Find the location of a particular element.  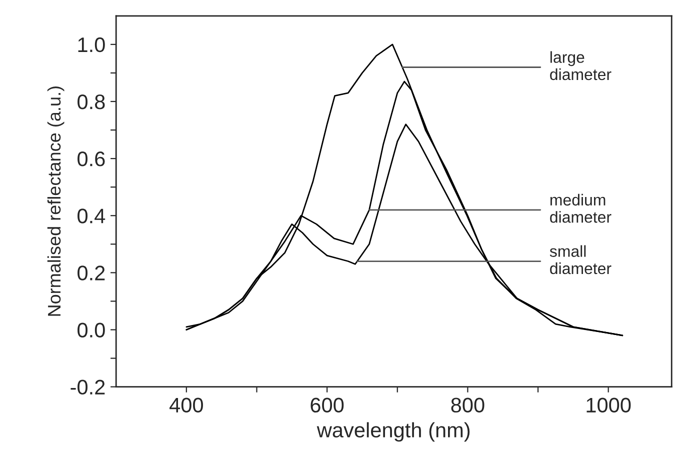

x-tick-label: 400 is located at coordinates (186, 405).